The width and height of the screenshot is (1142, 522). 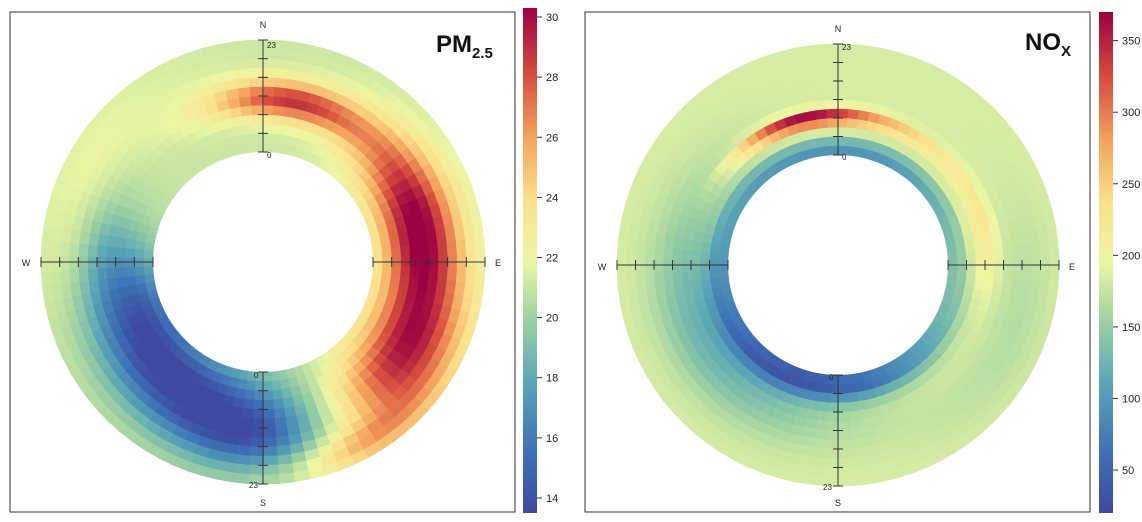 I want to click on colorbar-tick-label: 350, so click(x=1131, y=42).